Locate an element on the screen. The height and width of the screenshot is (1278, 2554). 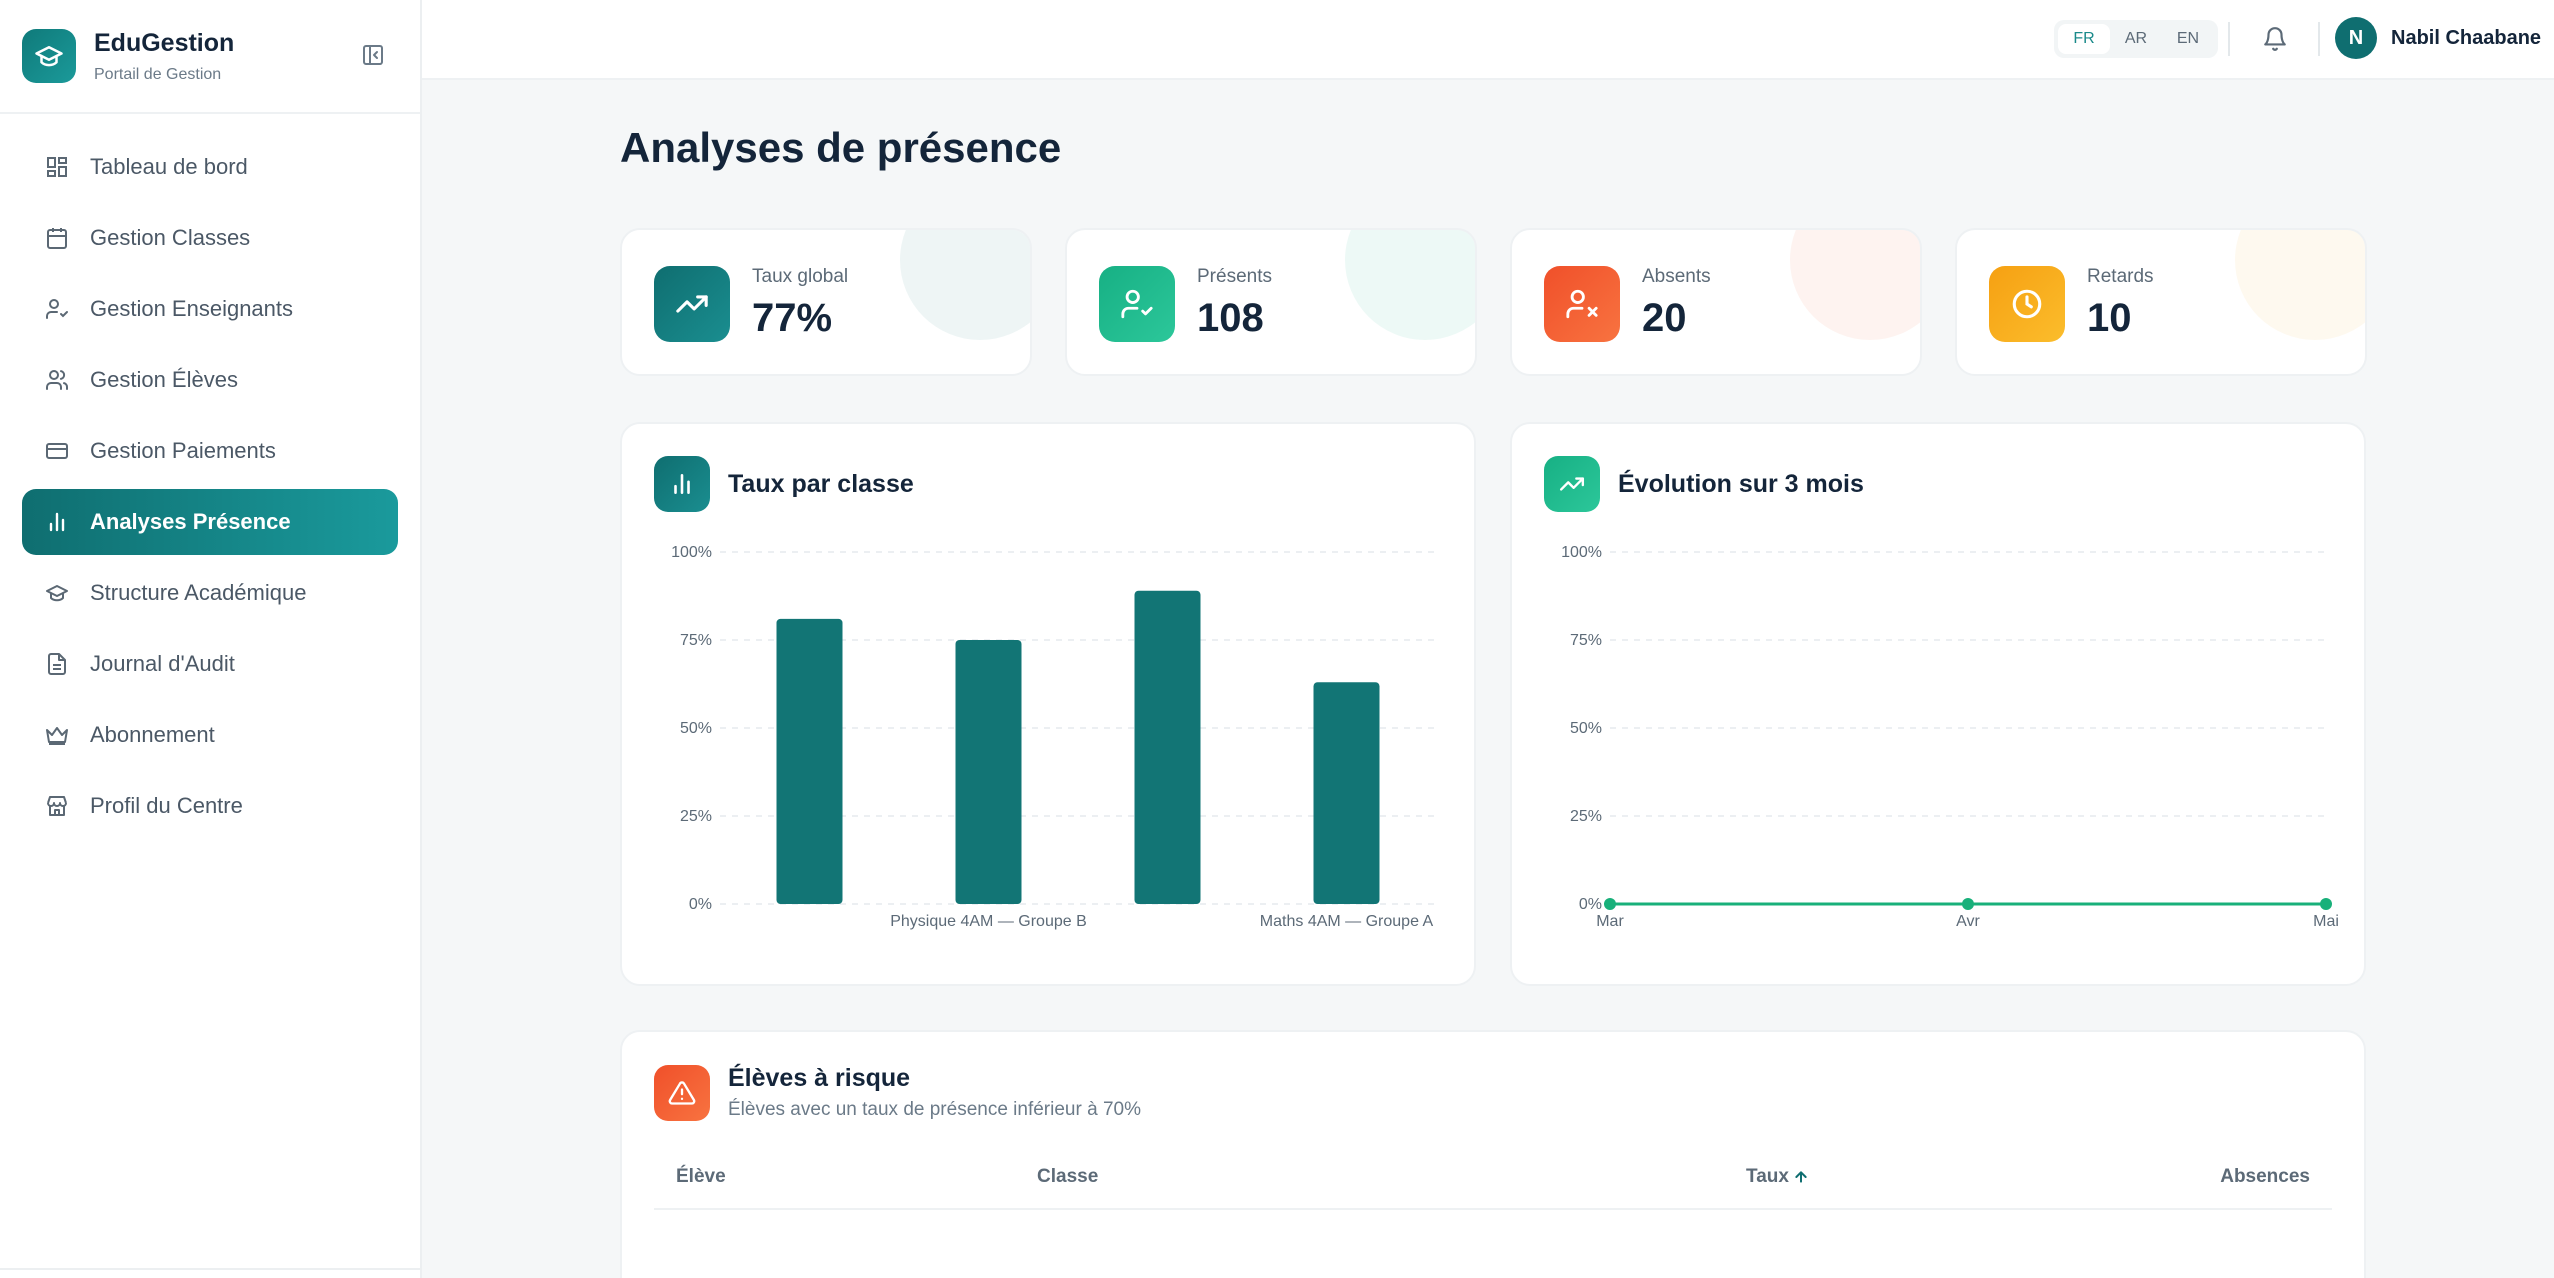
sidebar-item-teachers: Gestion Enseignants is located at coordinates (210, 309).